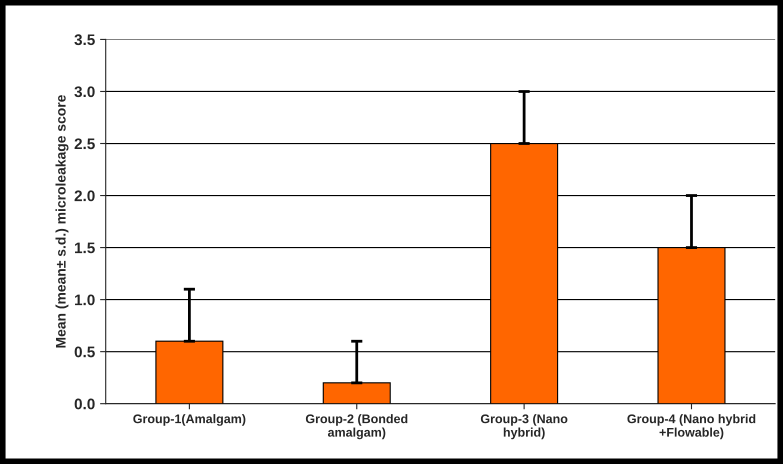  I want to click on y-tick-label: 1.0, so click(85, 300).